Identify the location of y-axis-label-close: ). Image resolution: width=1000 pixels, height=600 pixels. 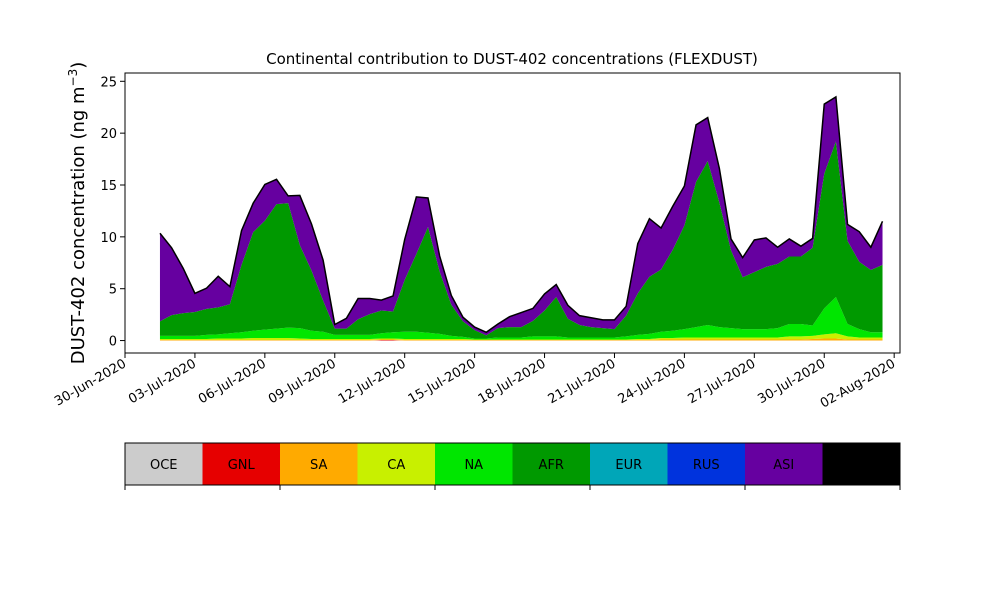
(78, 65).